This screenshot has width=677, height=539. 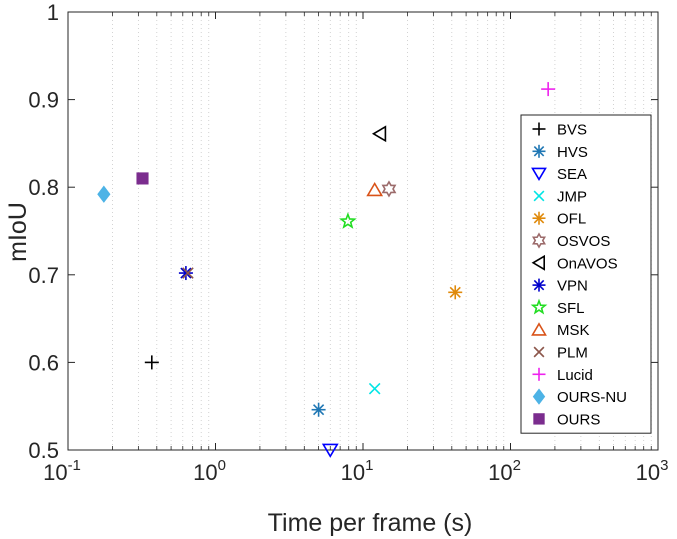 I want to click on legend-item: HVS, so click(x=560, y=152).